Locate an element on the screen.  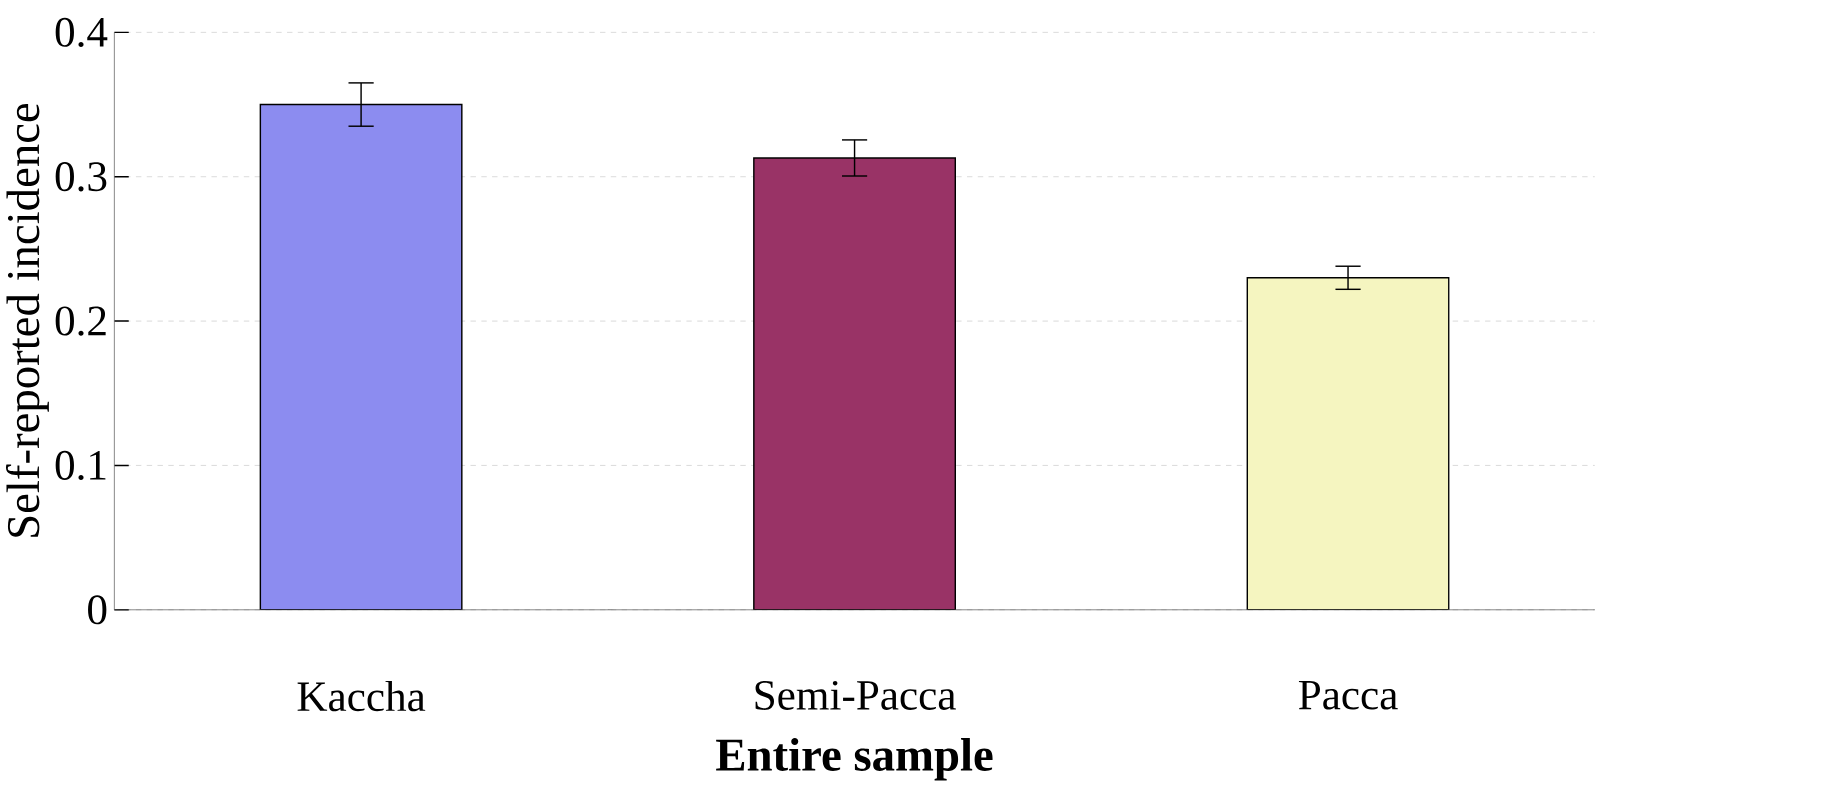
x-tick-label: Kaccha is located at coordinates (361, 696).